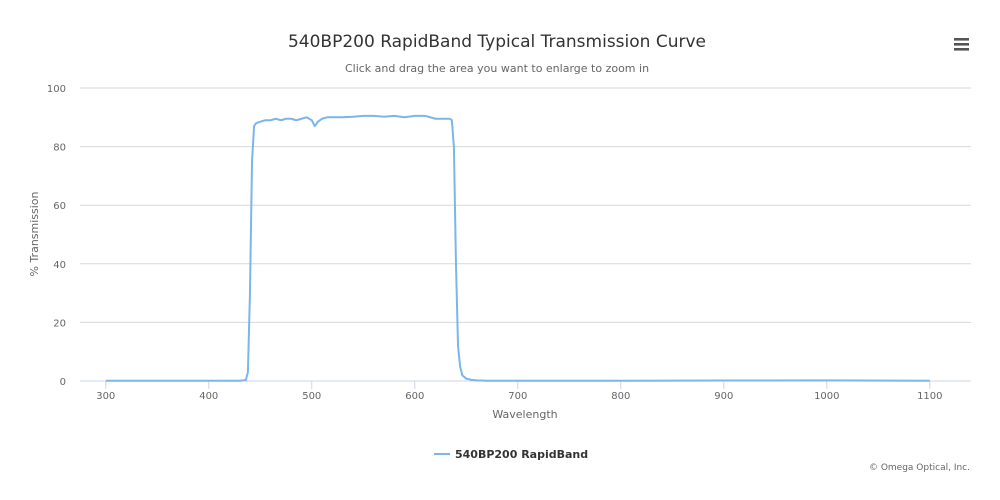  What do you see at coordinates (517, 396) in the screenshot?
I see `x-tick-label: 700` at bounding box center [517, 396].